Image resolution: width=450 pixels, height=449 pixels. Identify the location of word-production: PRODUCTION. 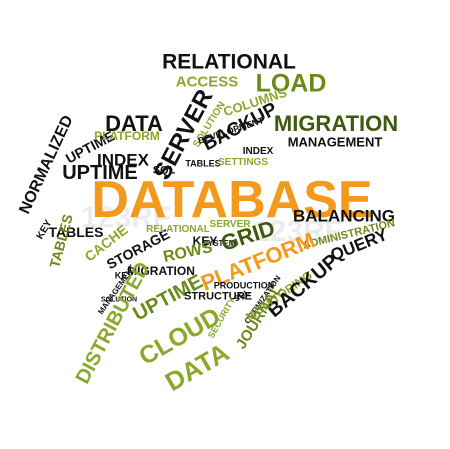
(244, 285).